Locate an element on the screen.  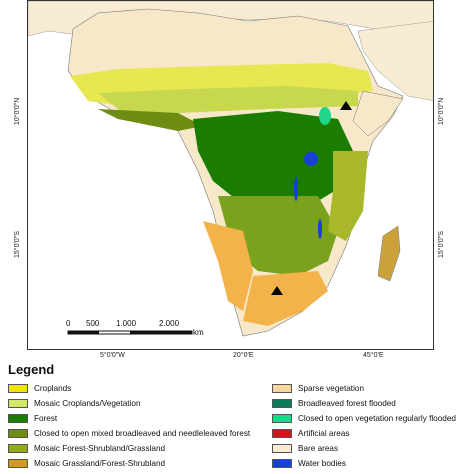
legend-item: Sparse vegetation is located at coordinates (318, 388).